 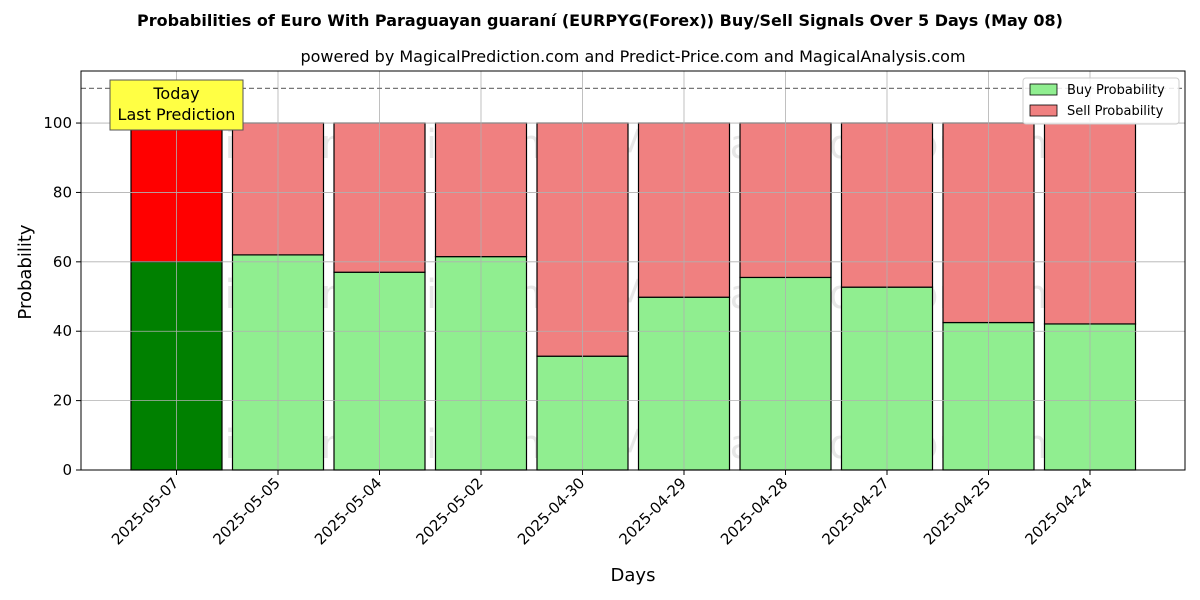 What do you see at coordinates (57, 123) in the screenshot?
I see `y-tick-label: 100` at bounding box center [57, 123].